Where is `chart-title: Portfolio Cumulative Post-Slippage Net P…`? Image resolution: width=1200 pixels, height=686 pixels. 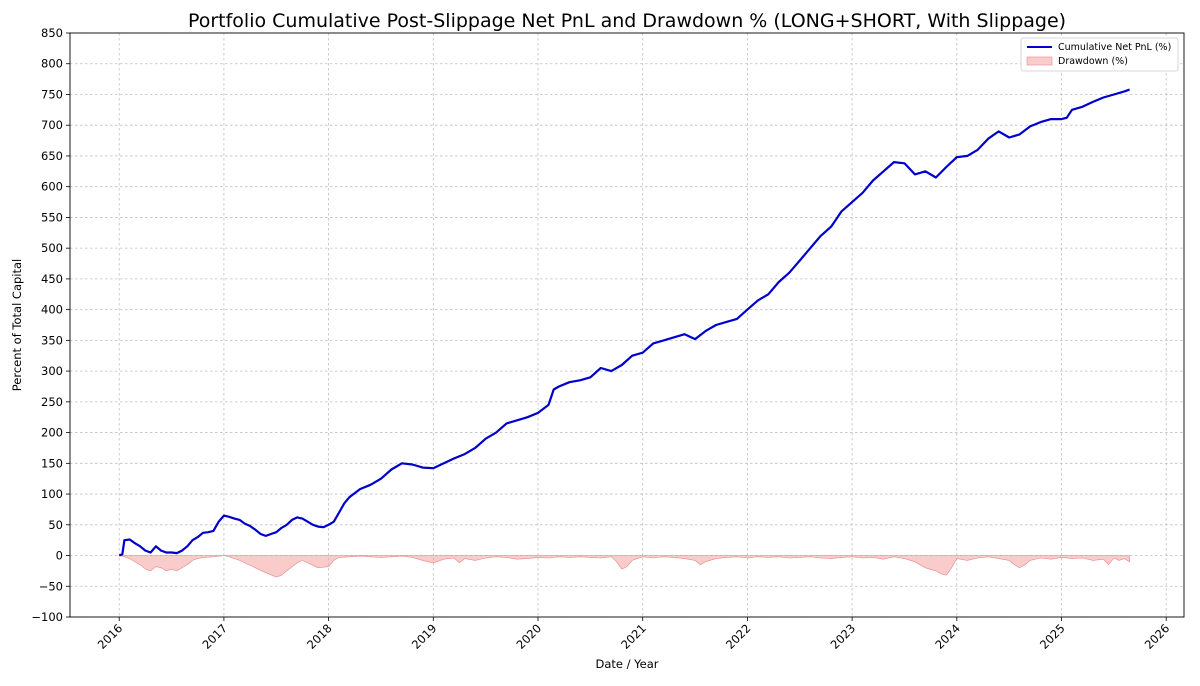 chart-title: Portfolio Cumulative Post-Slippage Net P… is located at coordinates (627, 21).